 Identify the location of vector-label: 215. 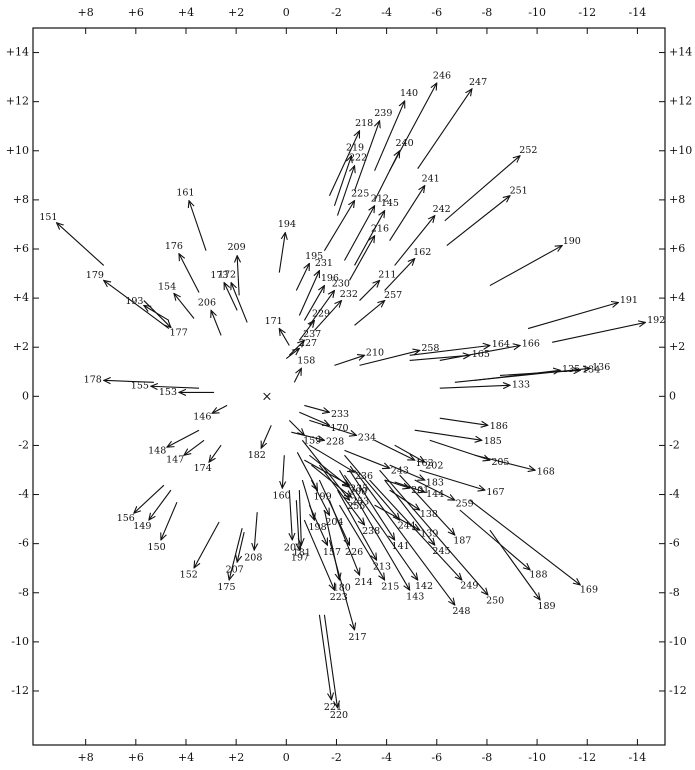
(390, 586).